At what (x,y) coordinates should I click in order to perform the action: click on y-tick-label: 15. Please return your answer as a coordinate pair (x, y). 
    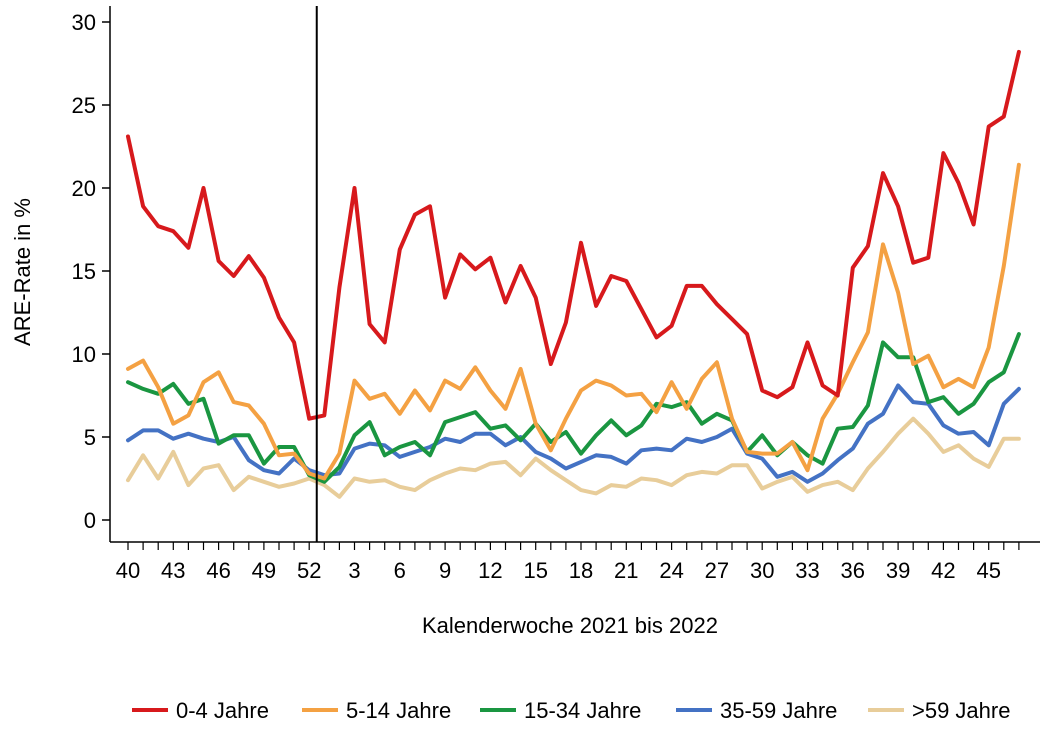
    Looking at the image, I should click on (84, 271).